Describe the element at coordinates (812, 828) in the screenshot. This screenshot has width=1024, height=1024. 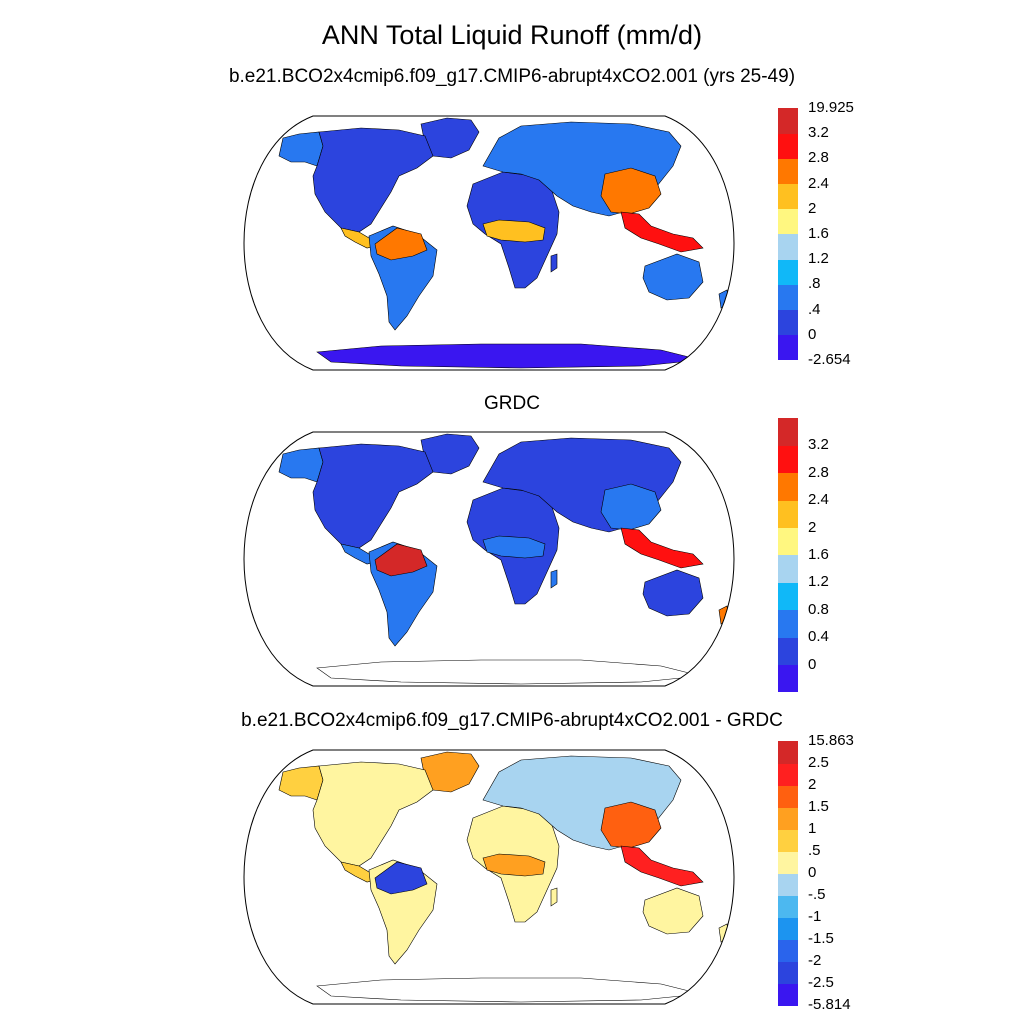
I see `colorbar-label: 1` at that location.